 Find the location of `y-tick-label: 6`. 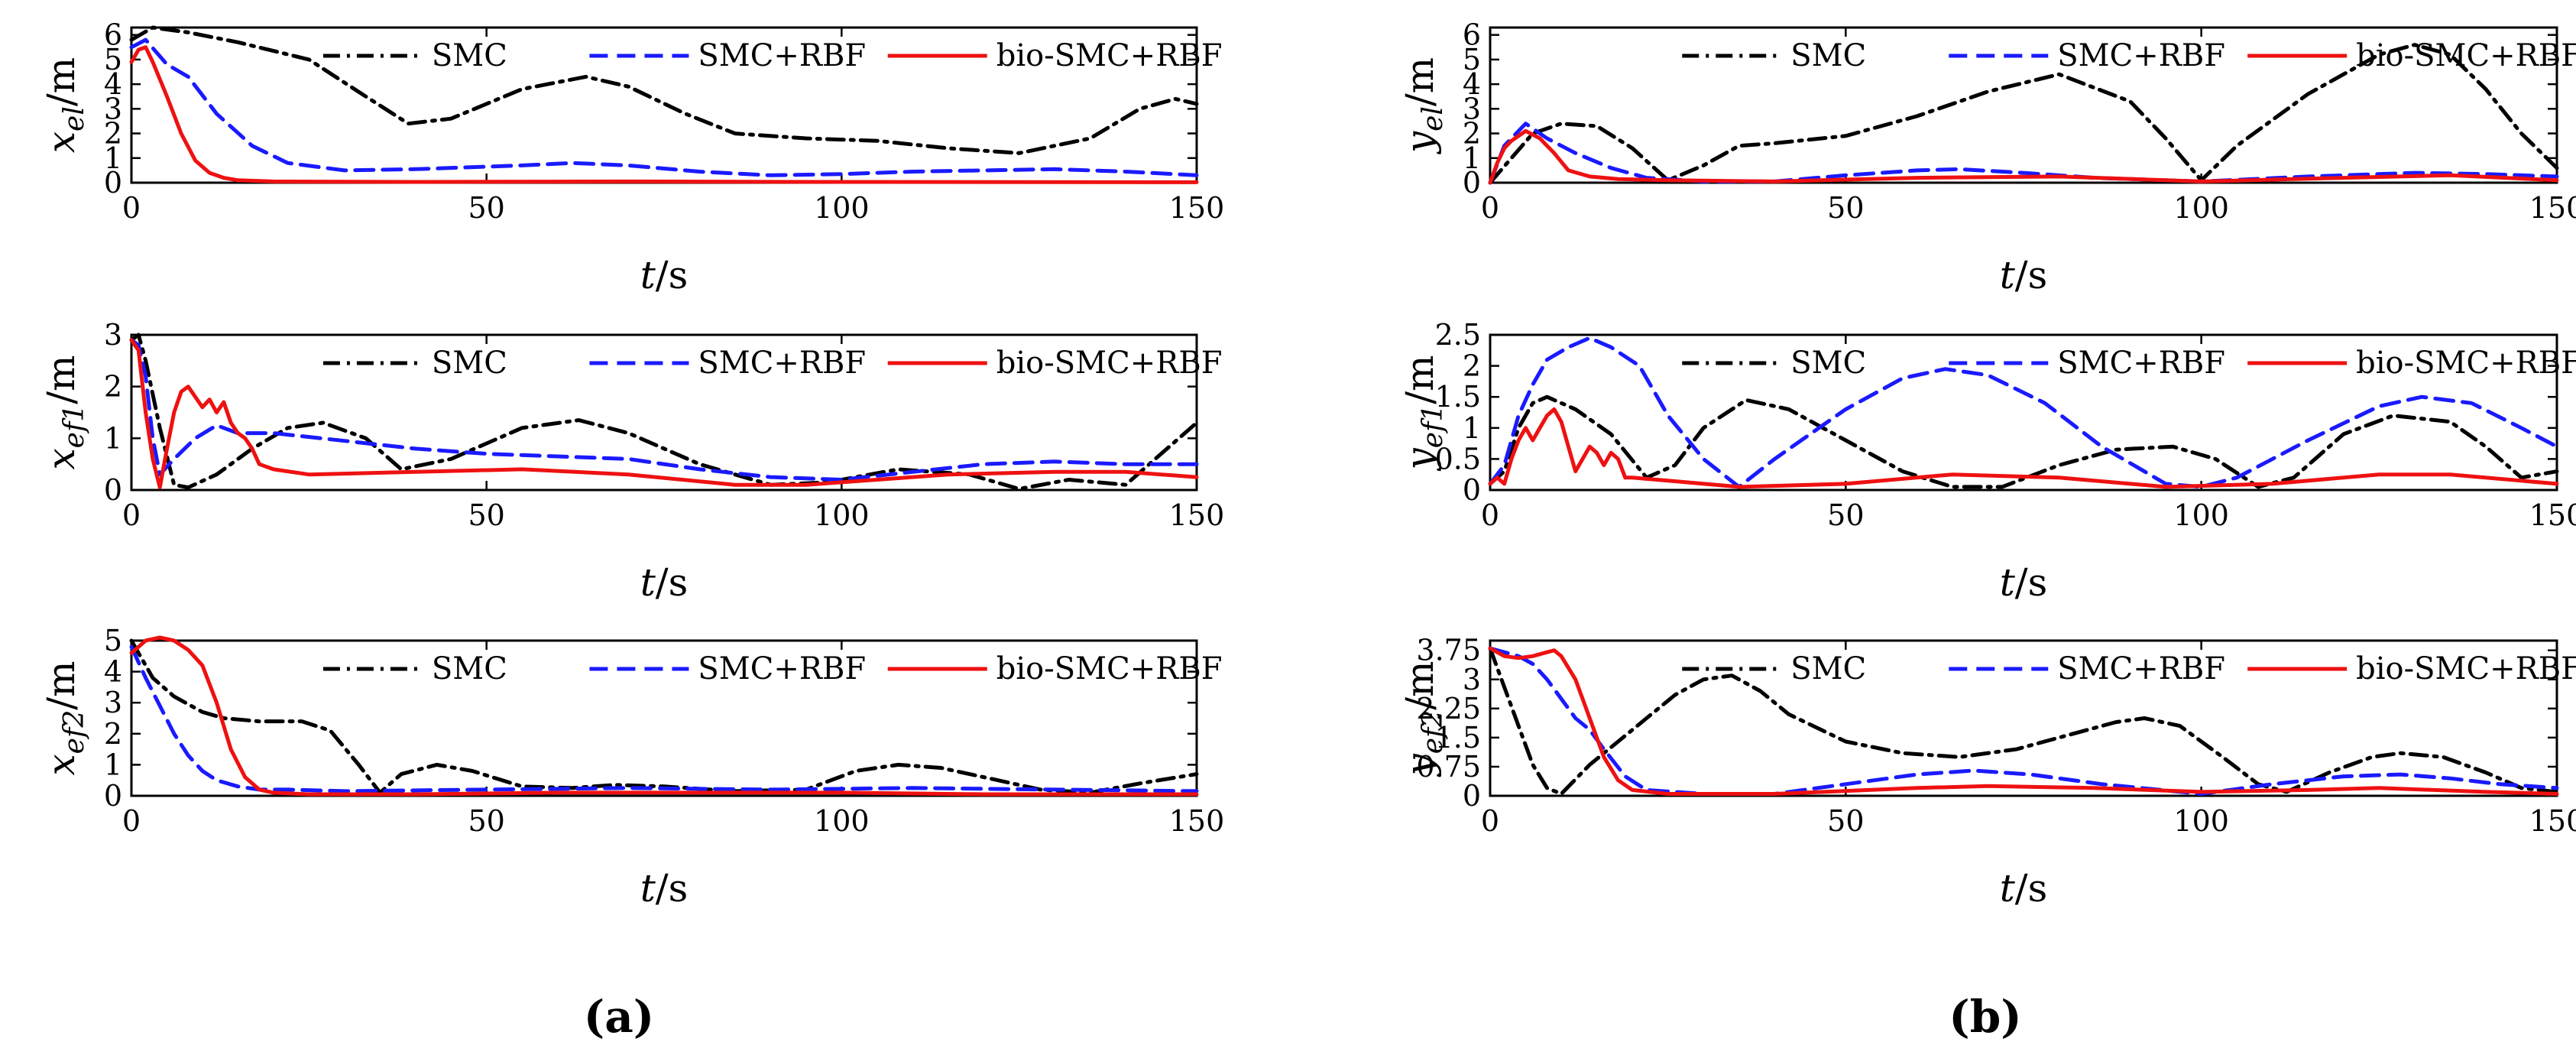

y-tick-label: 6 is located at coordinates (1472, 35).